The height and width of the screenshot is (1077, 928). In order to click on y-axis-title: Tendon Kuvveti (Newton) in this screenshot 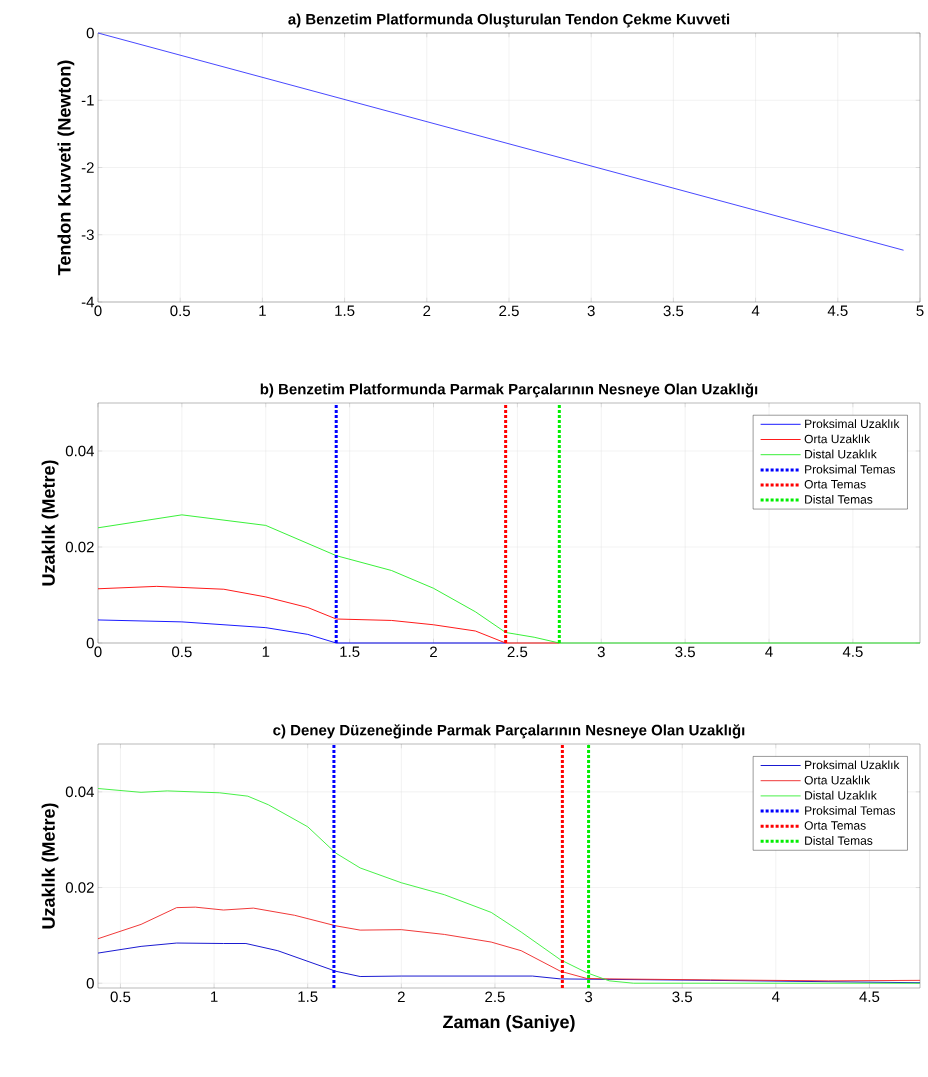, I will do `click(66, 168)`.